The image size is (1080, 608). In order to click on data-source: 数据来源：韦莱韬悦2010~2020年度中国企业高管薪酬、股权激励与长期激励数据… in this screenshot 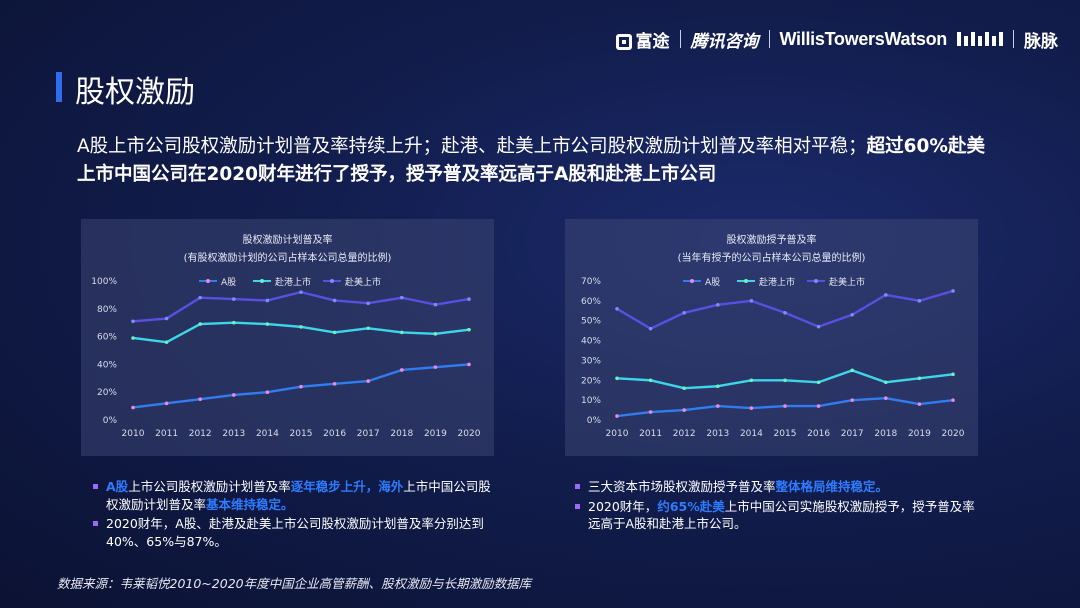, I will do `click(294, 583)`.